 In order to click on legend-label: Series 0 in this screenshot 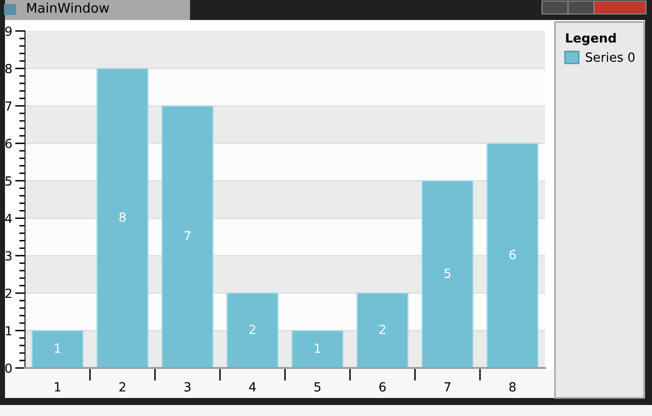, I will do `click(610, 57)`.